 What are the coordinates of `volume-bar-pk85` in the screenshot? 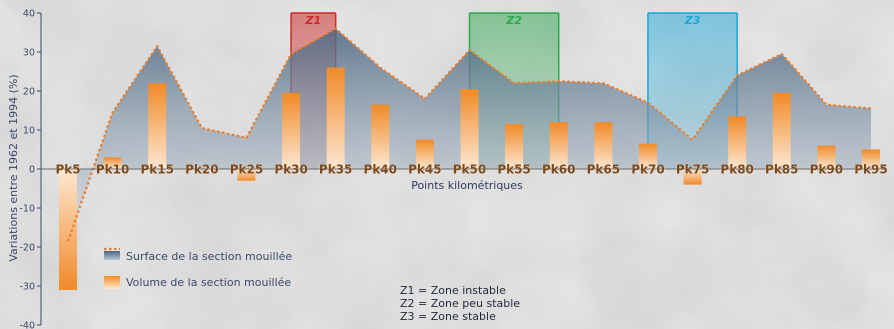 It's located at (781, 130).